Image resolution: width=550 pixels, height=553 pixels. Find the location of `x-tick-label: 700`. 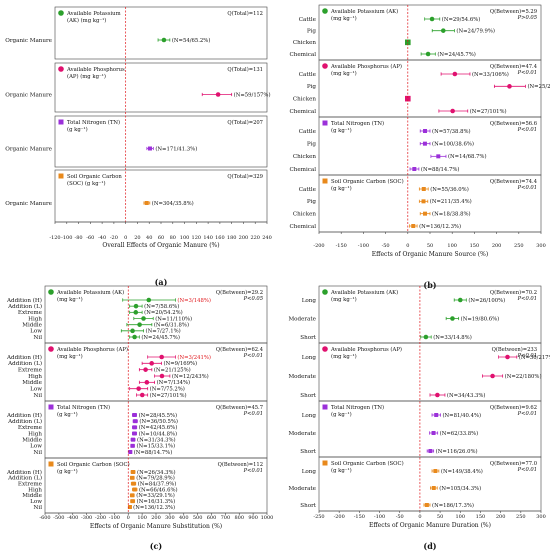

x-tick-label: 700 is located at coordinates (226, 518).